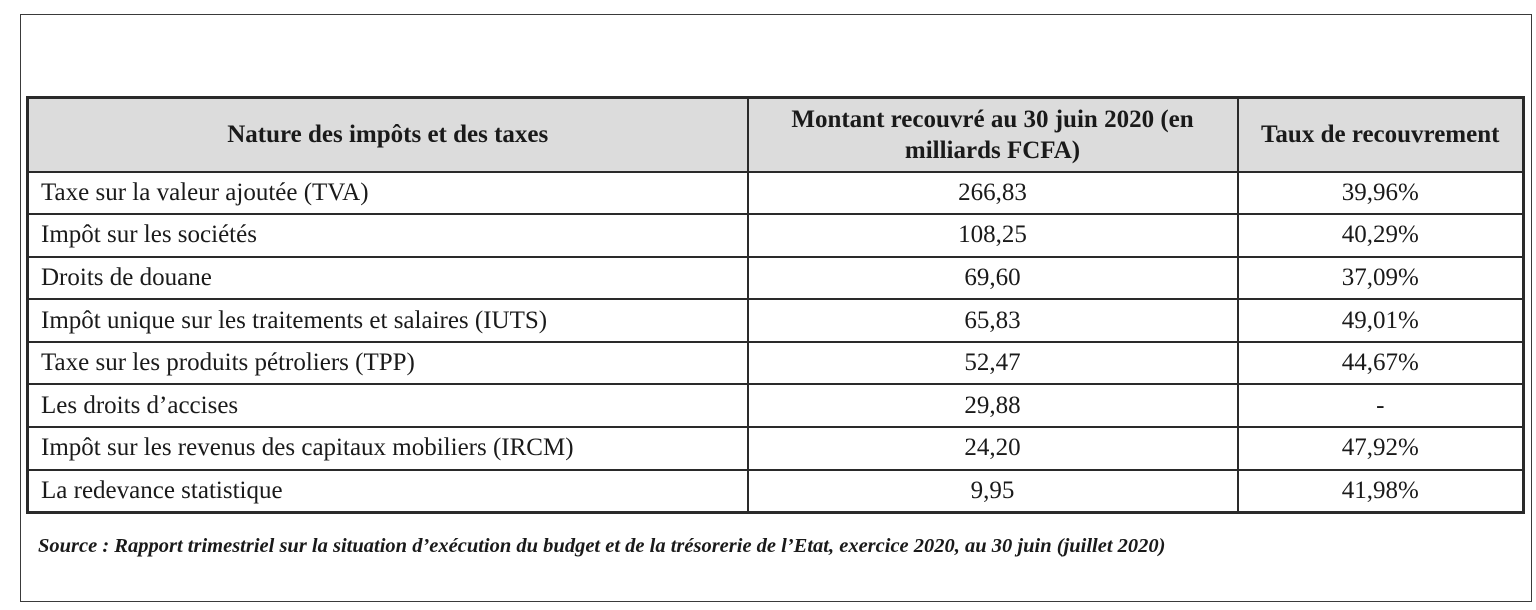  What do you see at coordinates (387, 134) in the screenshot?
I see `header-nature: Nature des impôts et des taxes` at bounding box center [387, 134].